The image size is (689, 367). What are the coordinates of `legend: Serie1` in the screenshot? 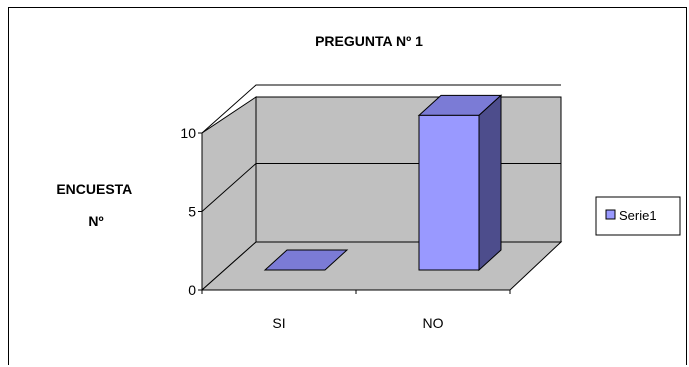 It's located at (638, 216).